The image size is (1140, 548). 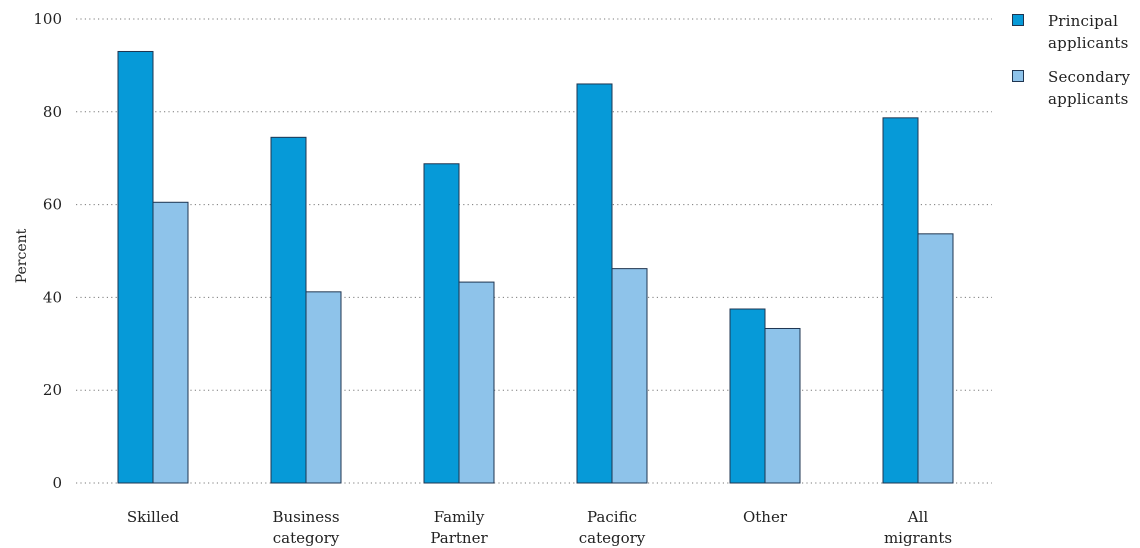 What do you see at coordinates (52, 390) in the screenshot?
I see `y-tick-label: 20` at bounding box center [52, 390].